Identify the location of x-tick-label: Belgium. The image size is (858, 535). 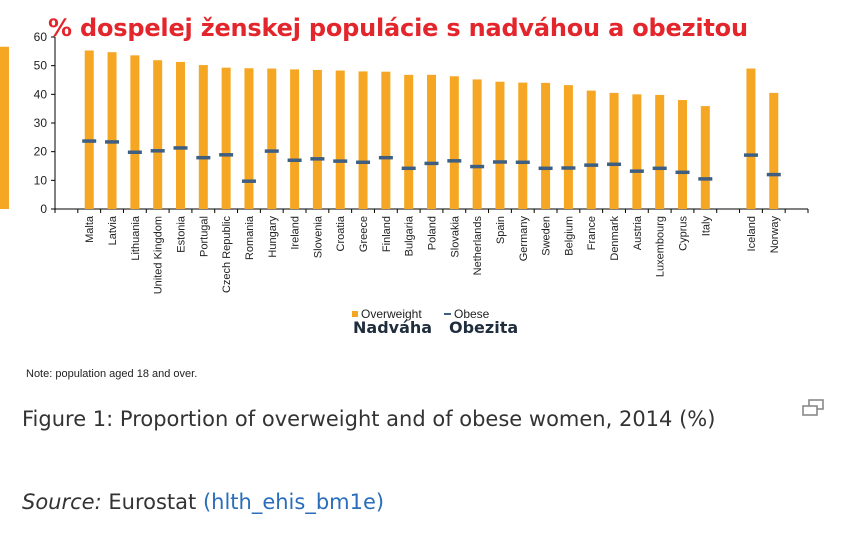
(569, 236).